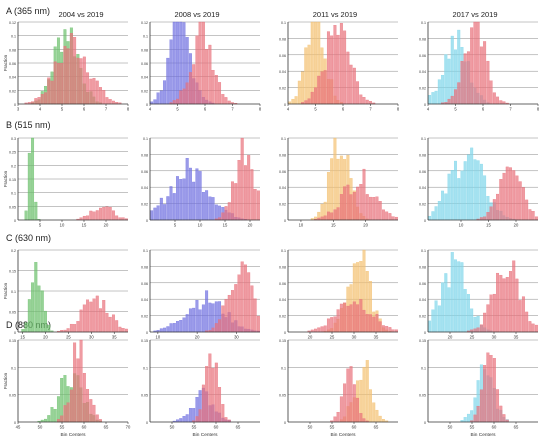  What do you see at coordinates (128, 427) in the screenshot?
I see `x-tick-label: 70` at bounding box center [128, 427].